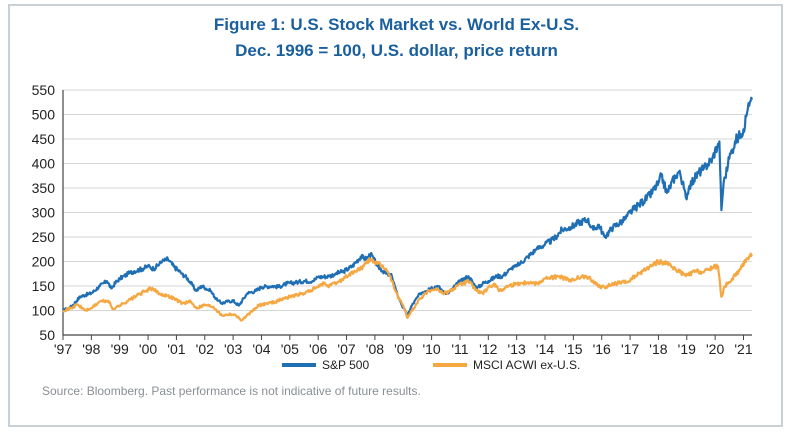 The height and width of the screenshot is (435, 793). I want to click on x-tick-label: '06, so click(318, 349).